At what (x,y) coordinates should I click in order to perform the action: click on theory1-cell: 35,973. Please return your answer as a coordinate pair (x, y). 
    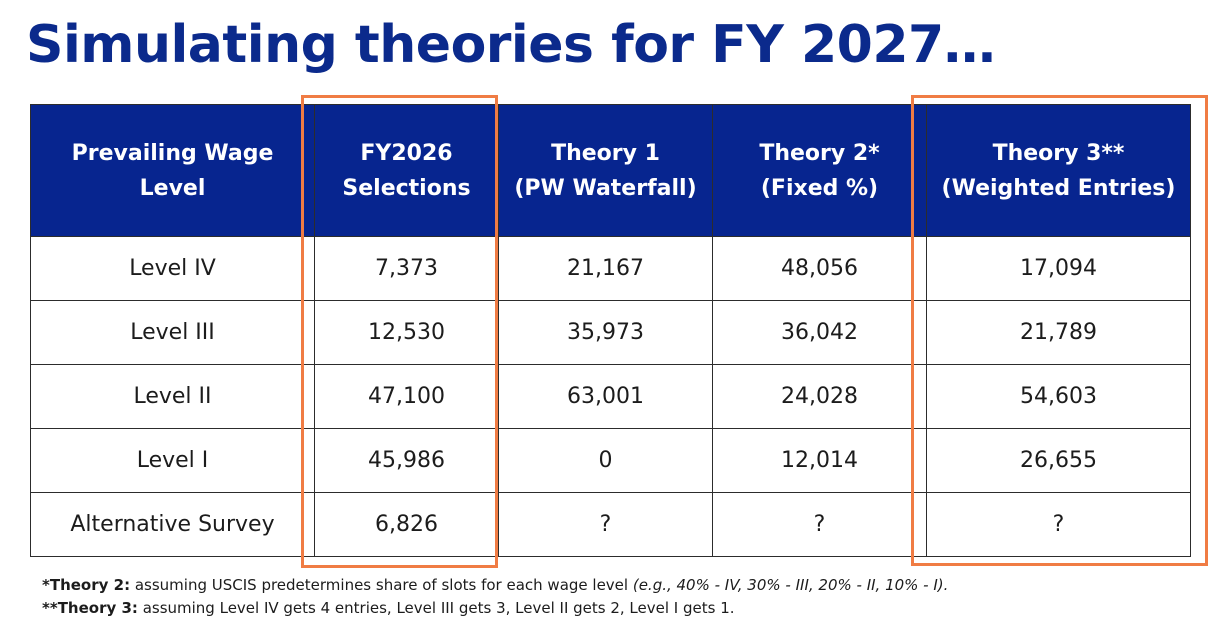
    Looking at the image, I should click on (605, 332).